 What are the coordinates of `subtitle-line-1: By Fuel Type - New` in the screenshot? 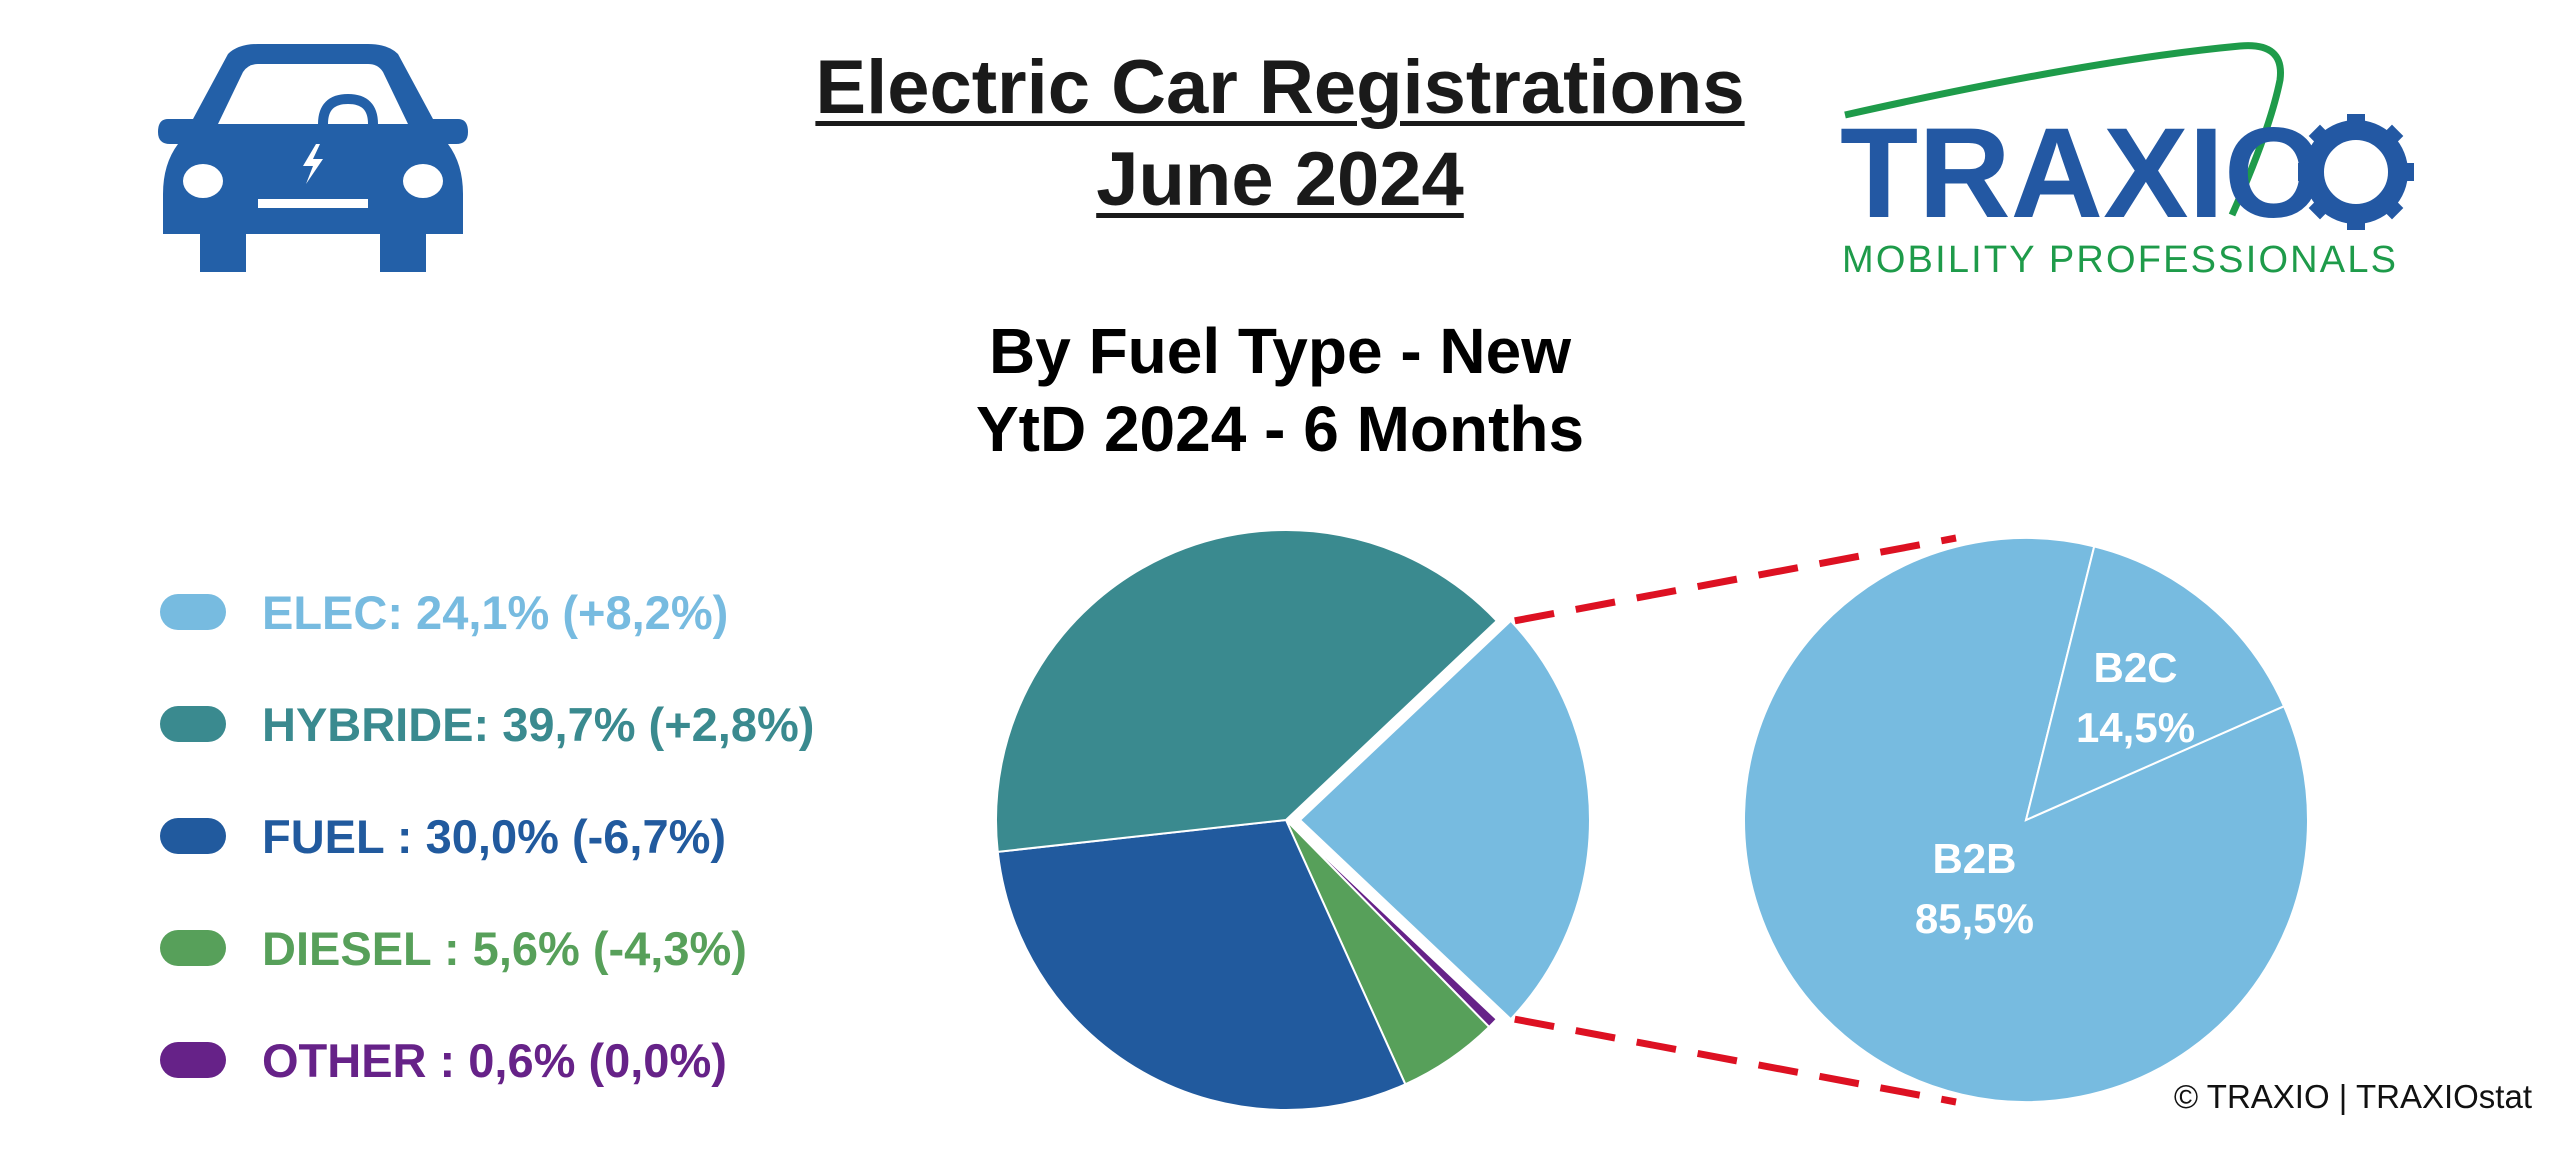 It's located at (1280, 351).